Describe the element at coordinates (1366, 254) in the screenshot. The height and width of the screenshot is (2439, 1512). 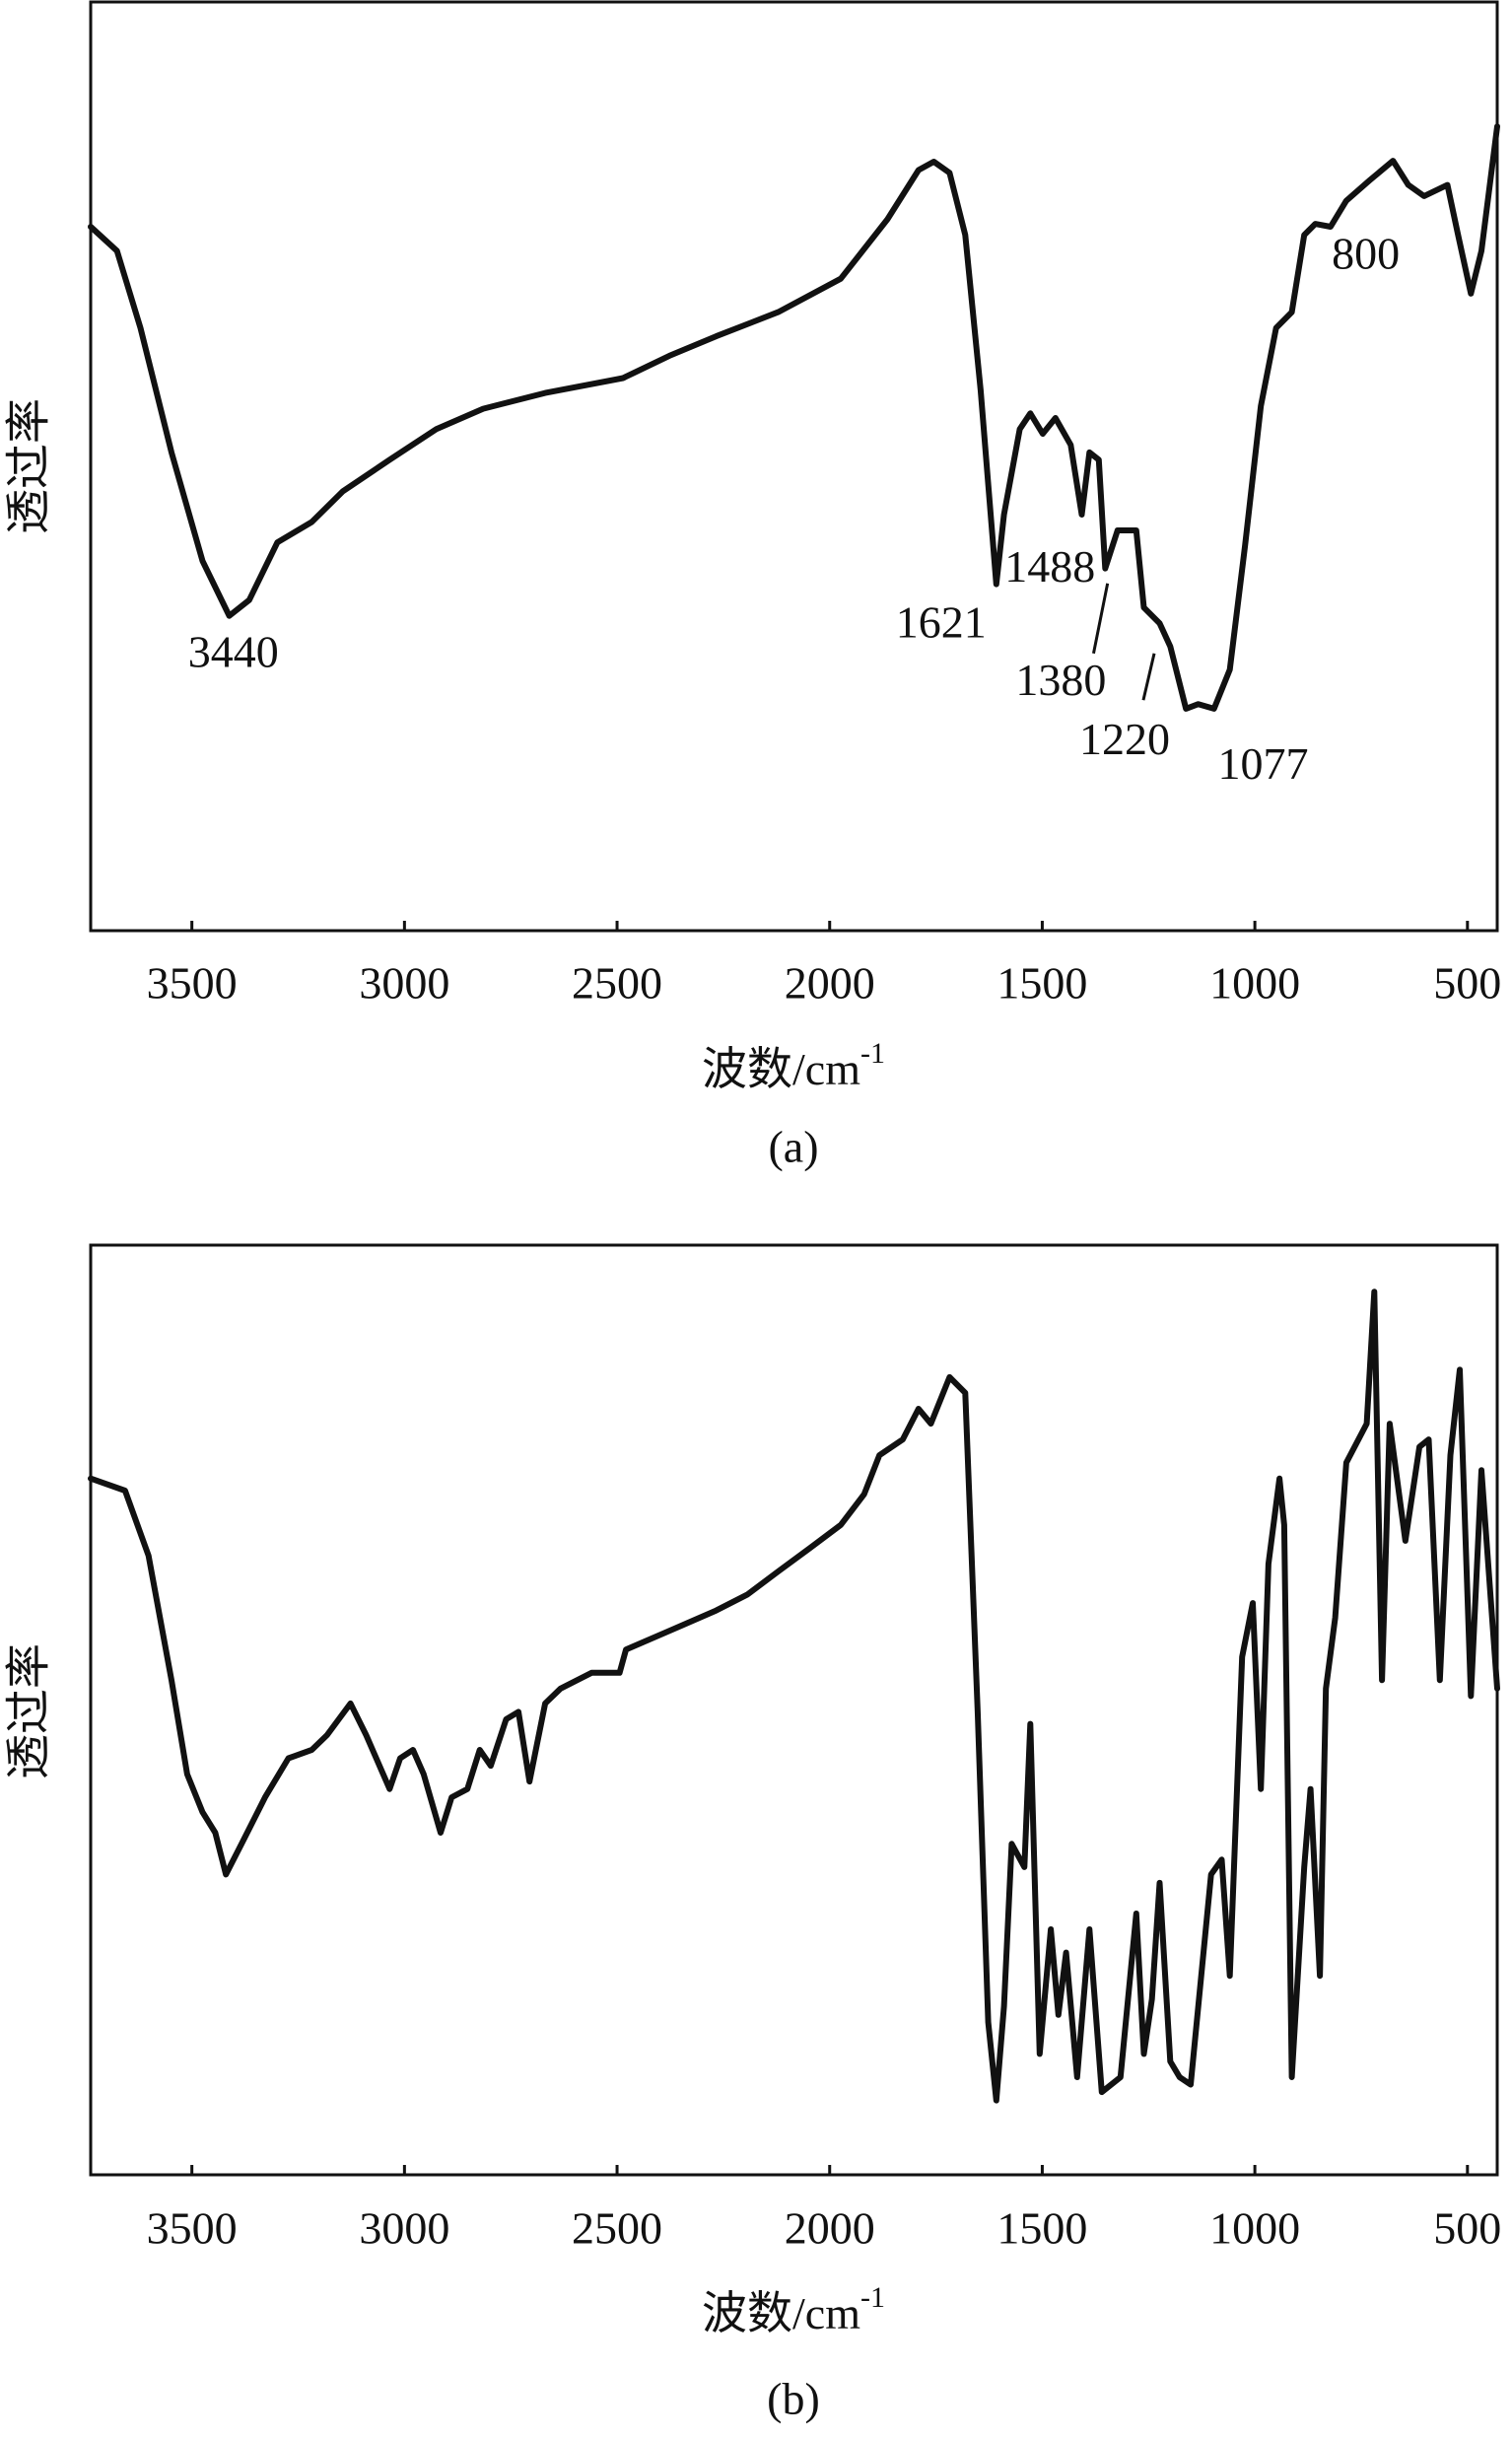
I see `peak-label: 800` at that location.